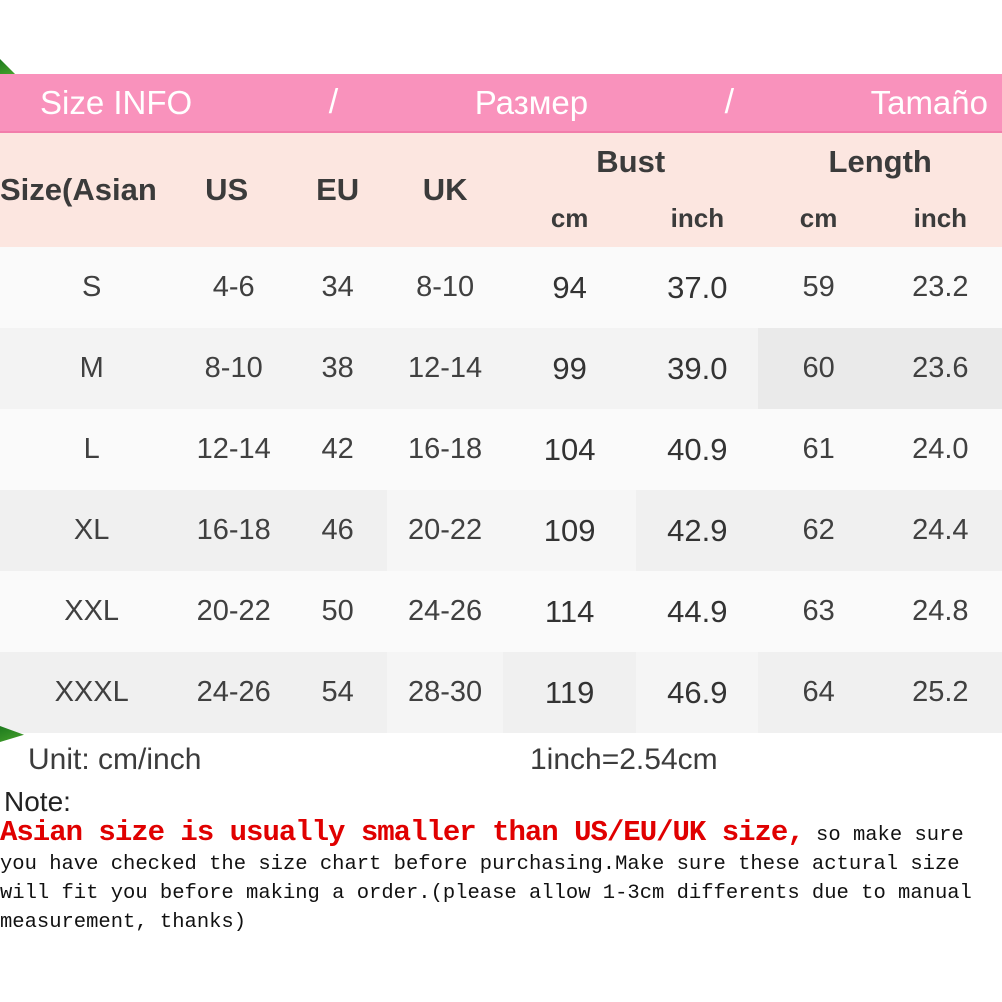 The height and width of the screenshot is (1002, 1002). What do you see at coordinates (7, 66) in the screenshot?
I see `corner-ribbon-top-icon` at bounding box center [7, 66].